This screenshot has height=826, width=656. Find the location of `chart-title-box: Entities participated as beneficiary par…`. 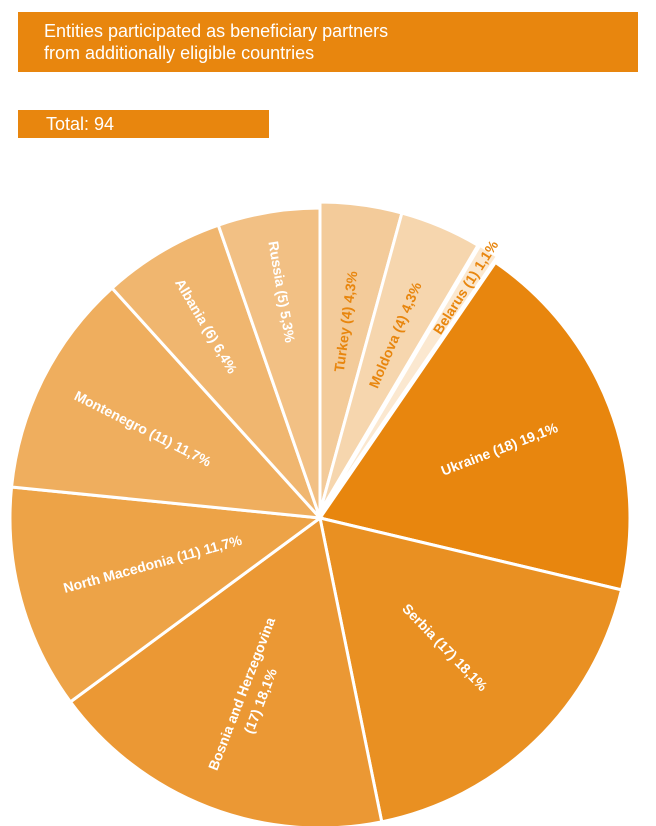

chart-title-box: Entities participated as beneficiary par… is located at coordinates (328, 42).